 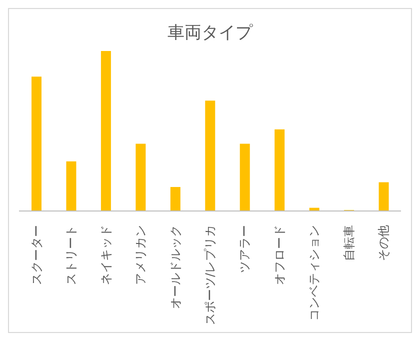 I want to click on x-tick-label: アメリカン, so click(x=141, y=255).